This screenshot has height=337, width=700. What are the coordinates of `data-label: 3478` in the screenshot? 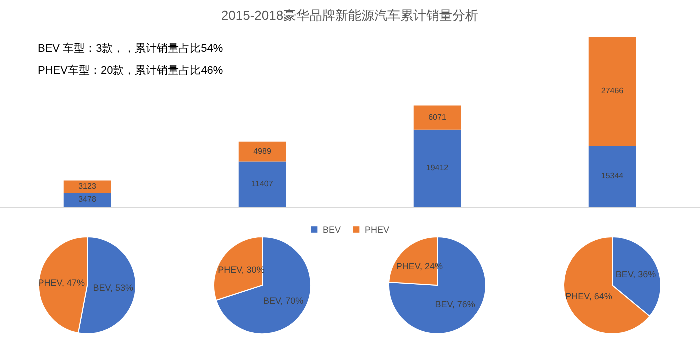 It's located at (87, 199).